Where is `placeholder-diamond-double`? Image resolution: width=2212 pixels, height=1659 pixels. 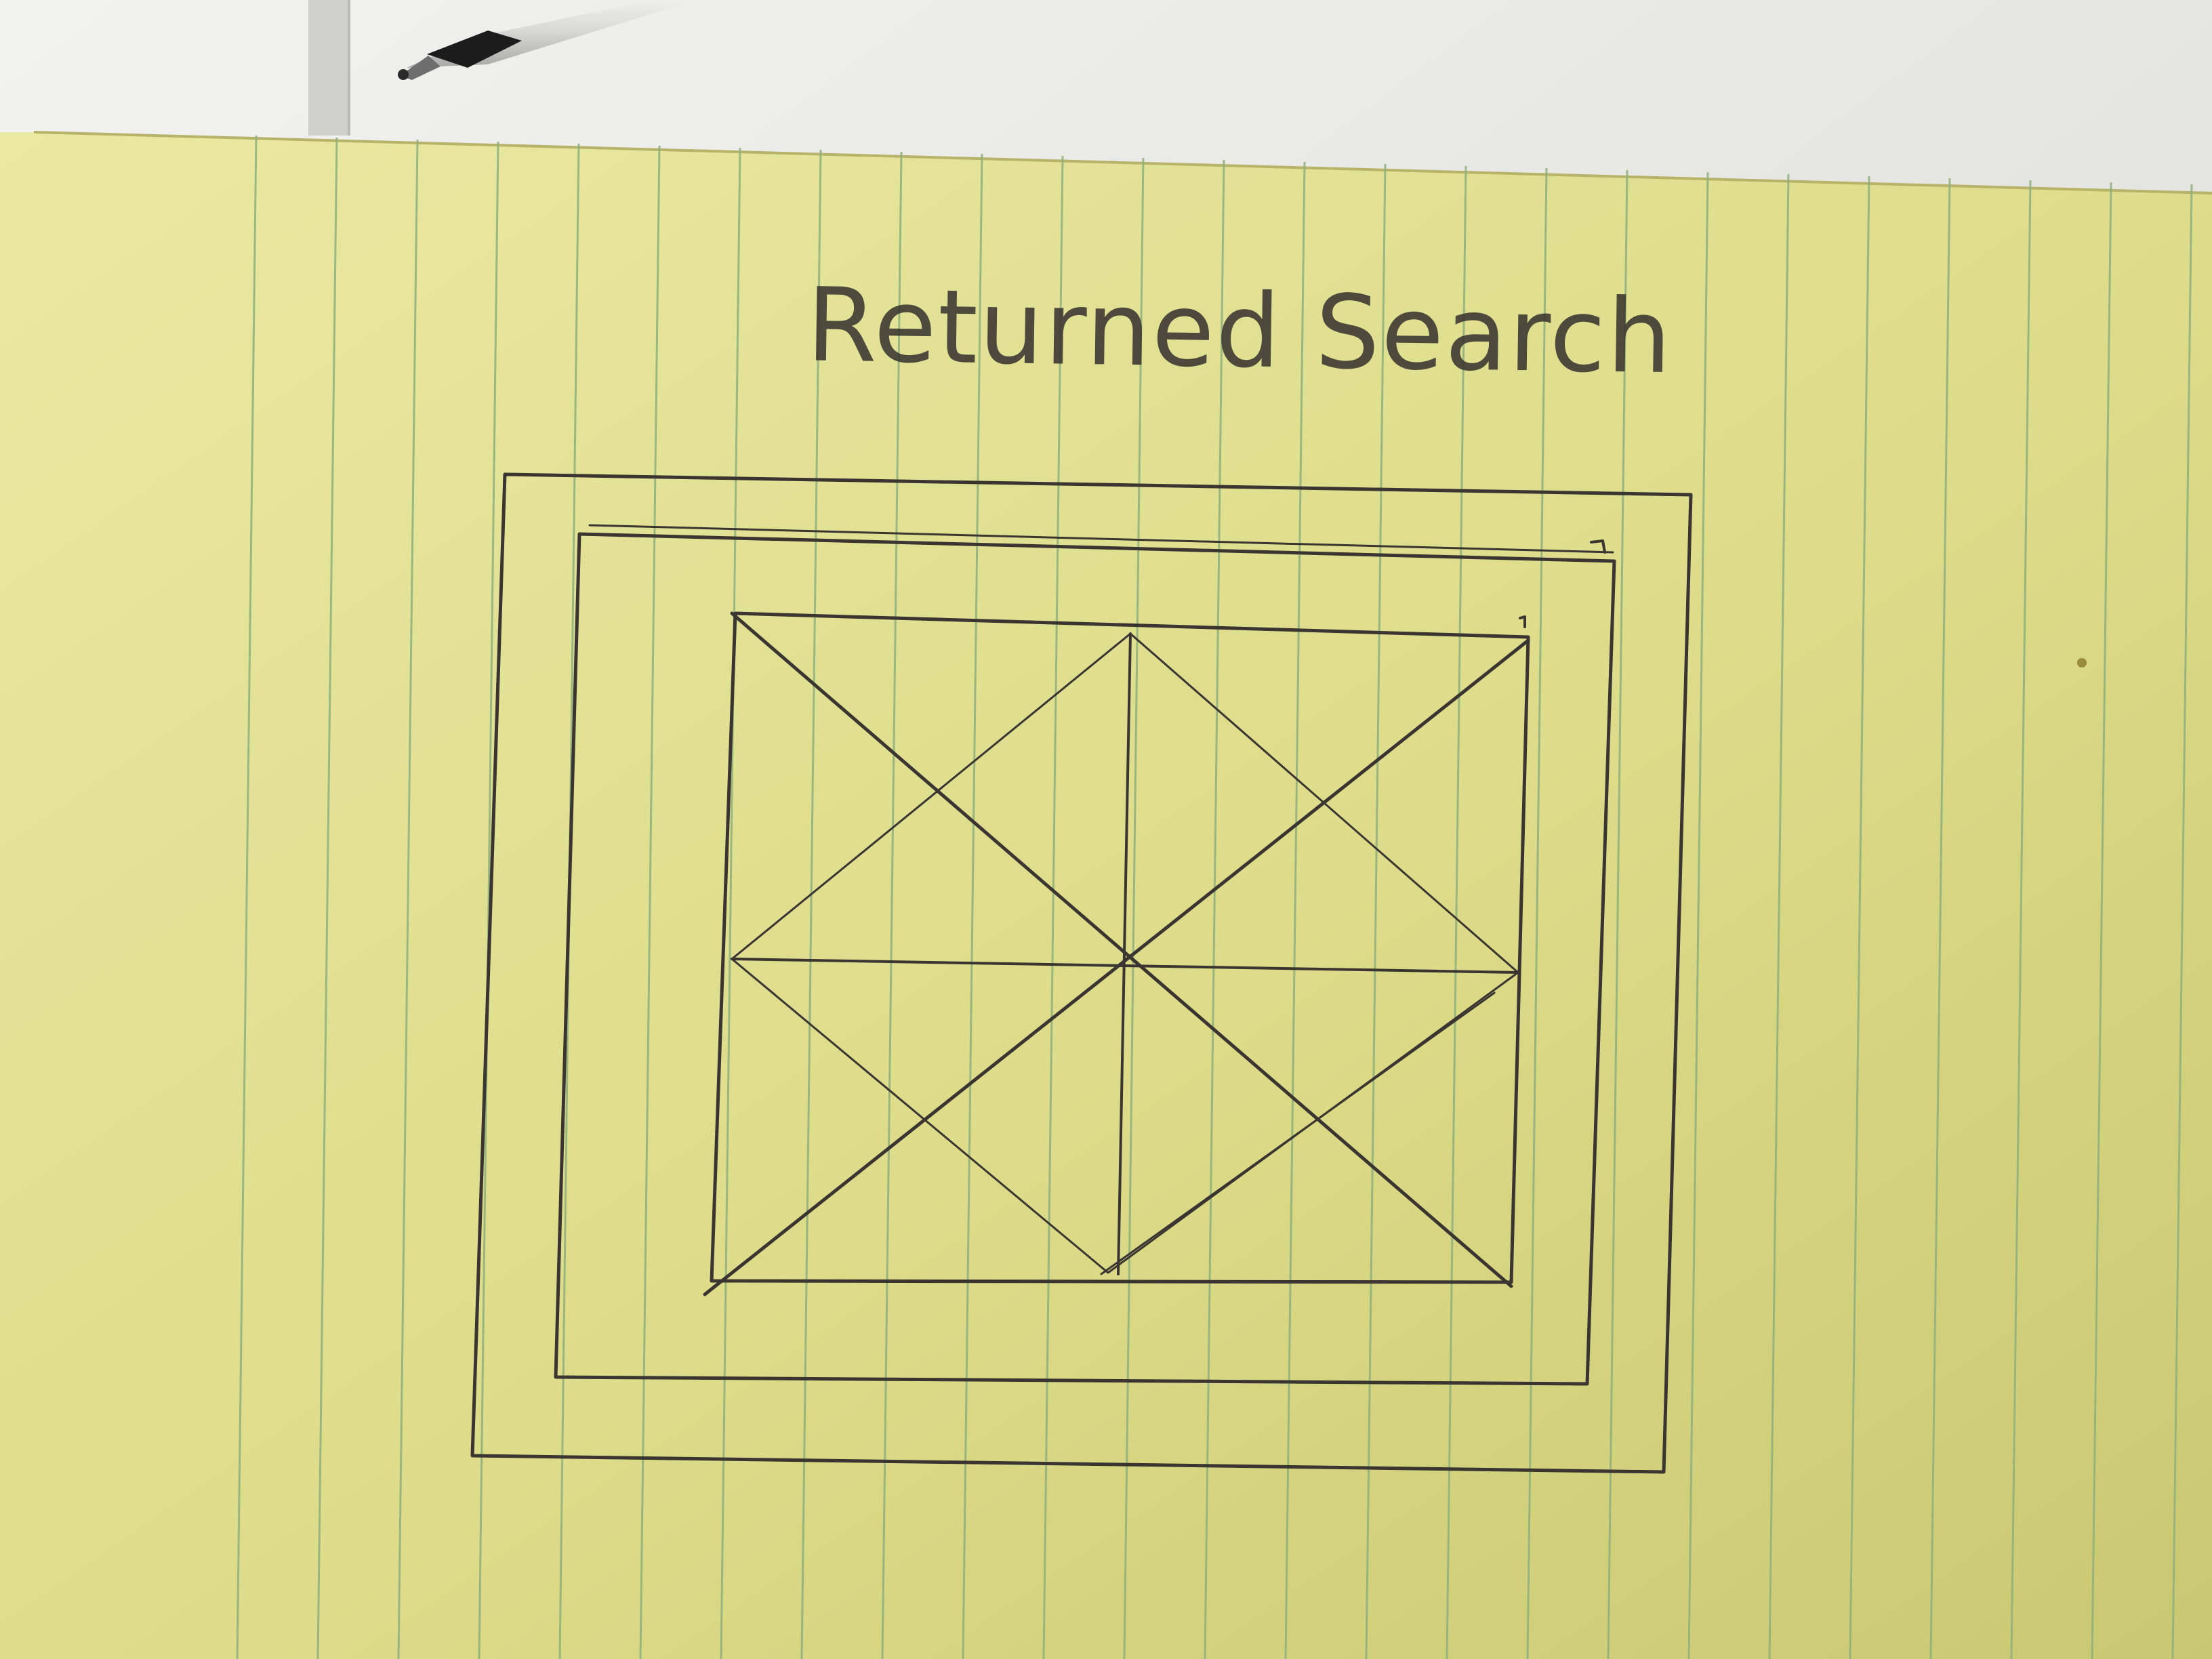
placeholder-diamond-double is located at coordinates (1298, 1133).